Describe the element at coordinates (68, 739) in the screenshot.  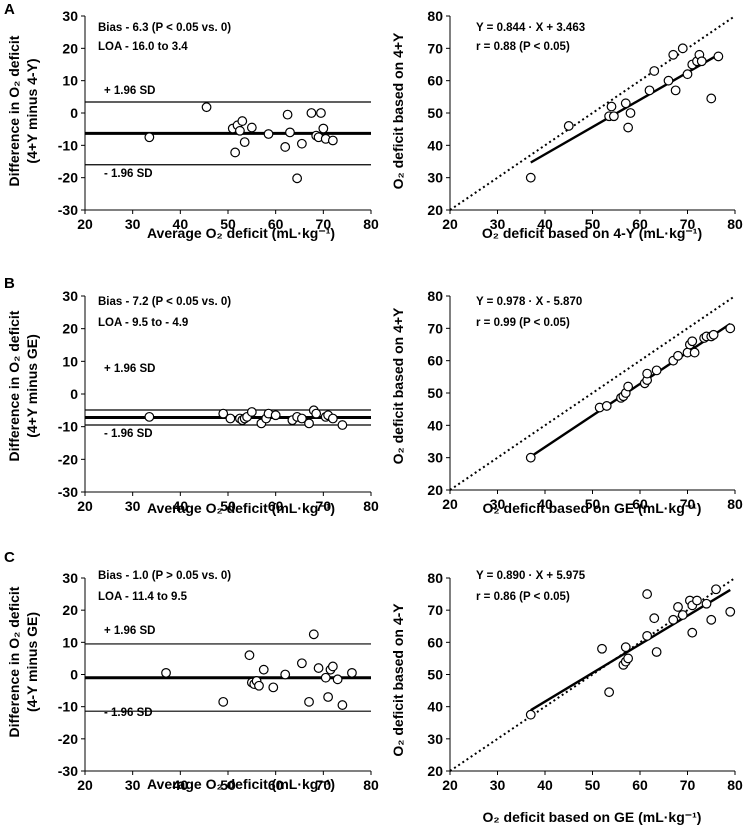
I see `y-tick-label: -20` at that location.